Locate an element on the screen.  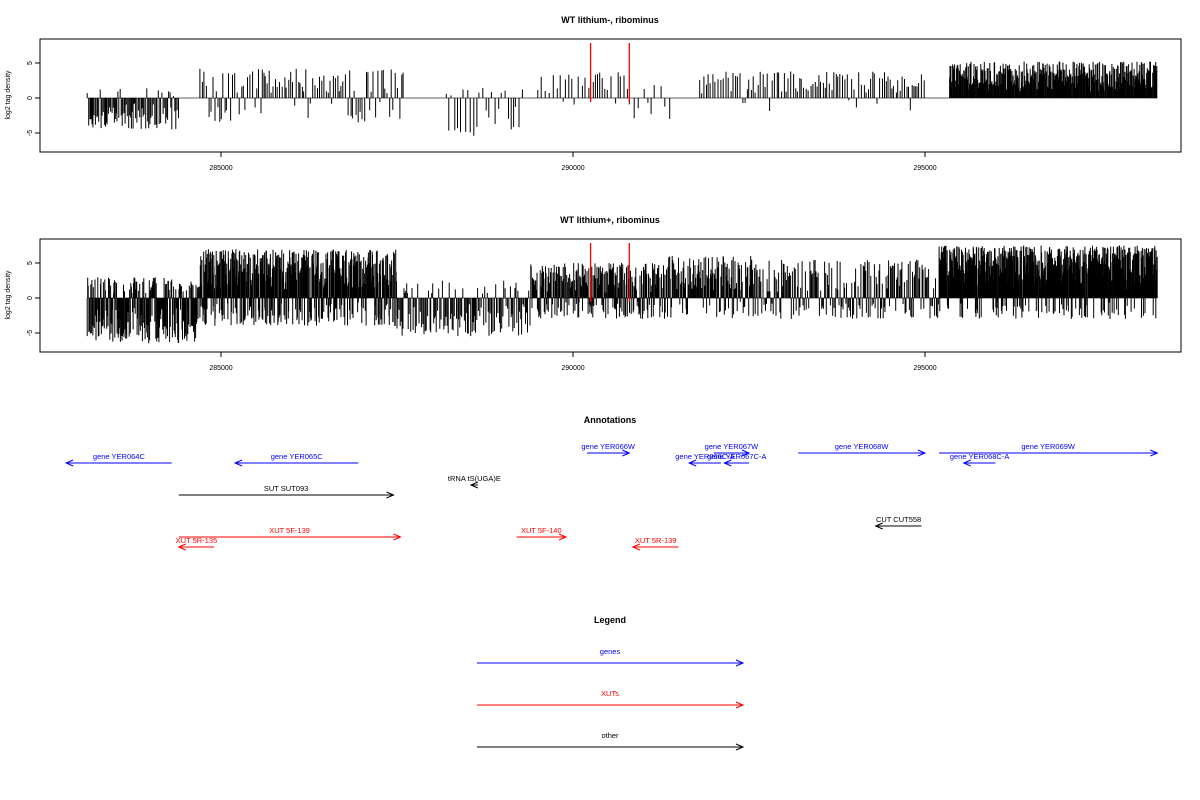
feature-label: gene YER067C-A is located at coordinates (736, 456).